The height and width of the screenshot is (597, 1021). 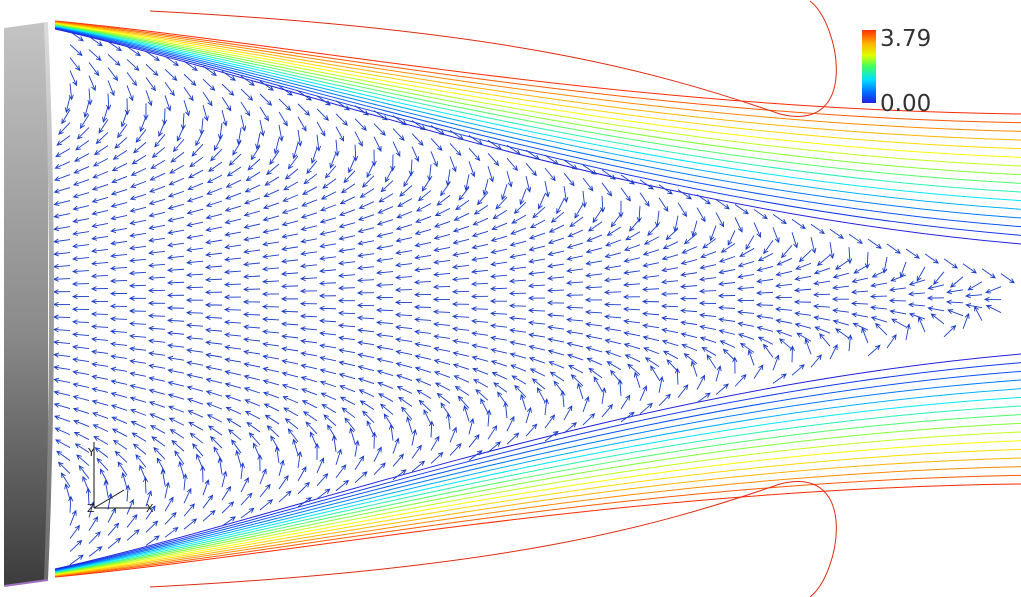 What do you see at coordinates (869, 66) in the screenshot?
I see `color-bar-gradient` at bounding box center [869, 66].